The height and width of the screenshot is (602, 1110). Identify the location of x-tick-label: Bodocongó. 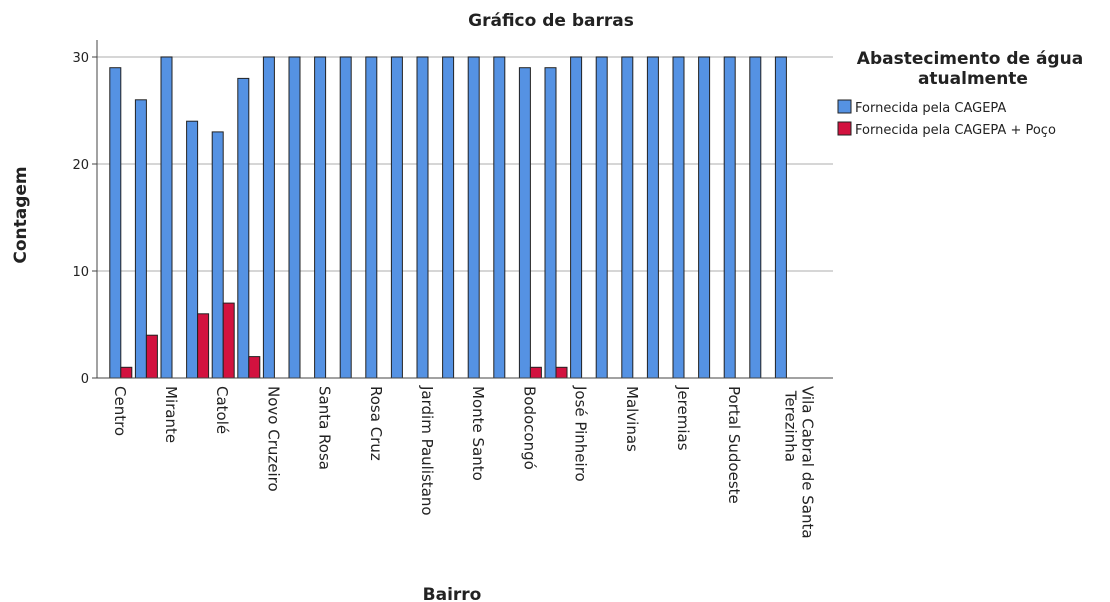
(529, 428).